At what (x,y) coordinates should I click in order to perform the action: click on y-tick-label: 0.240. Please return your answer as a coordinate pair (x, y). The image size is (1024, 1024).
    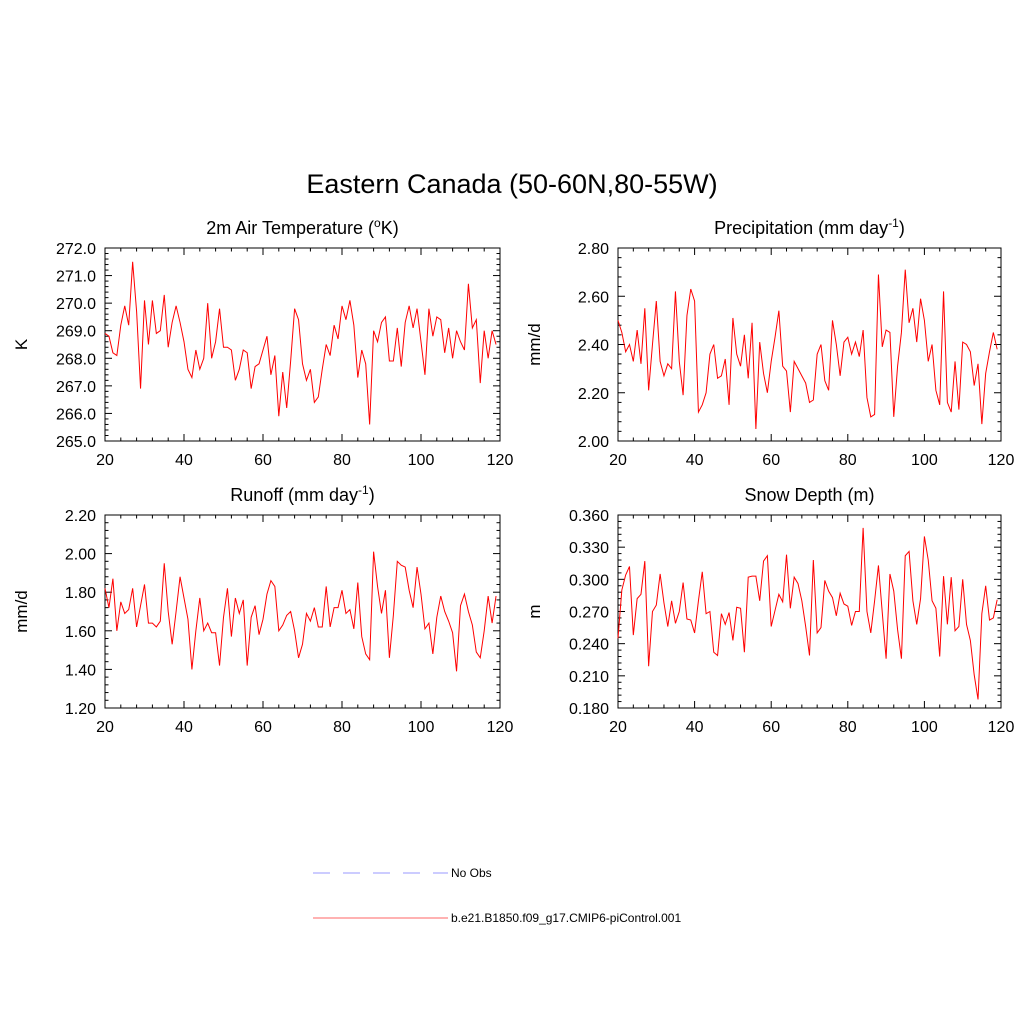
    Looking at the image, I should click on (589, 645).